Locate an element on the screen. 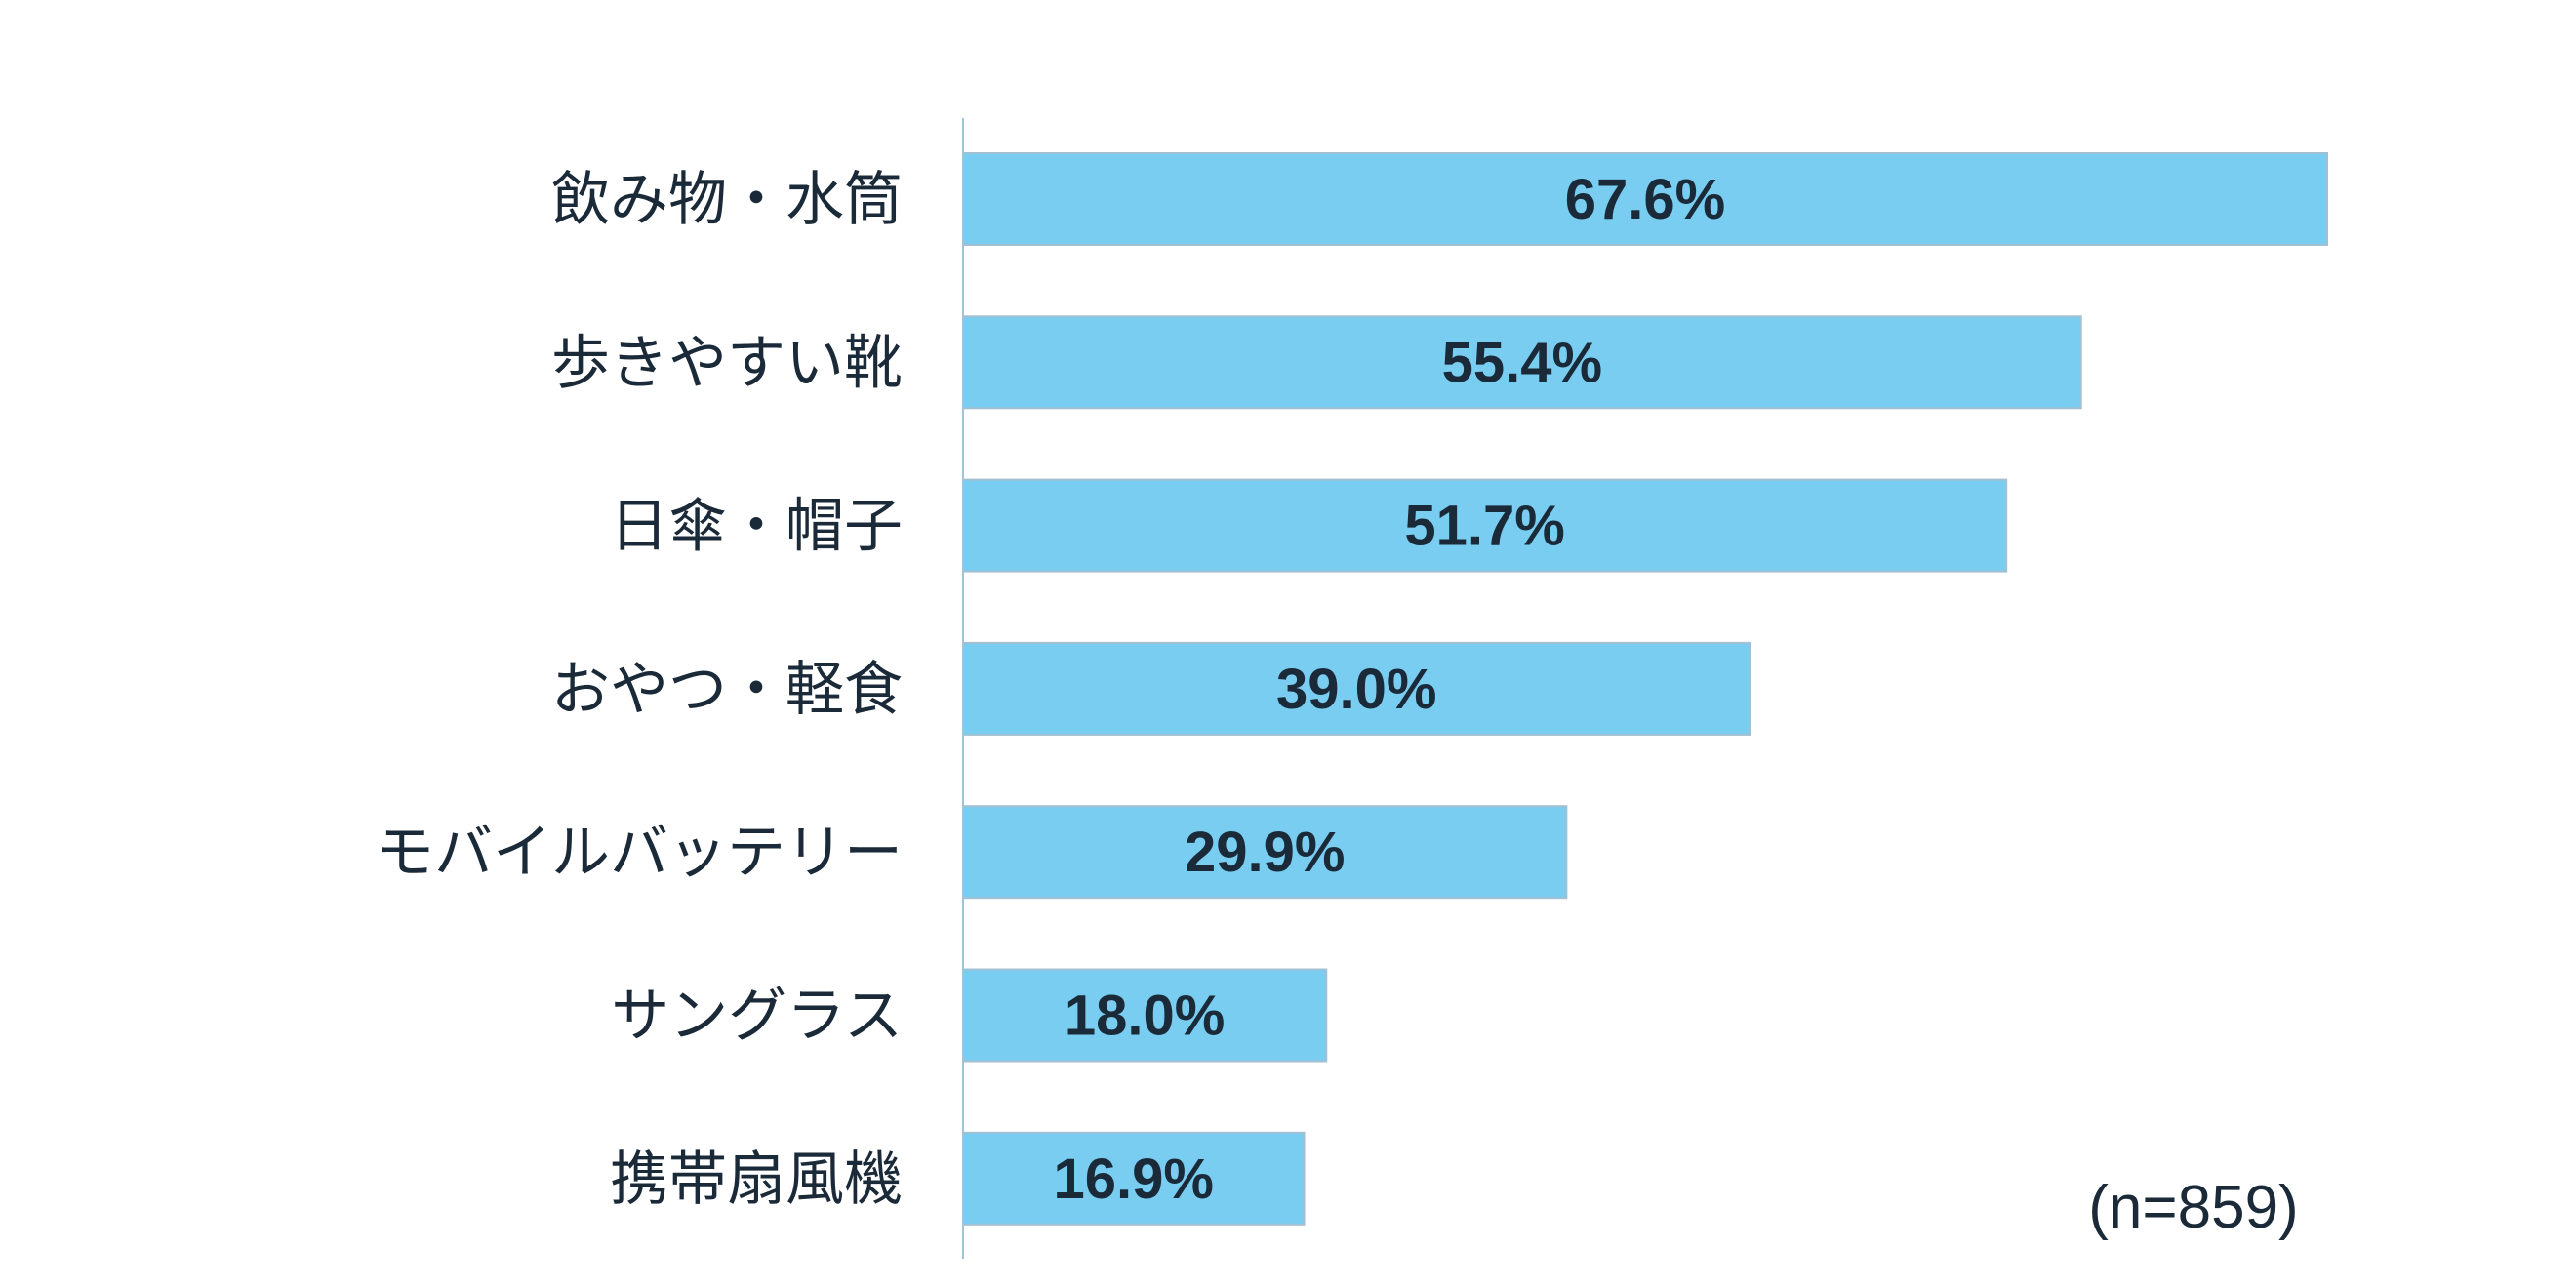 This screenshot has width=2576, height=1288. category-label: 飲み物・水筒 is located at coordinates (727, 200).